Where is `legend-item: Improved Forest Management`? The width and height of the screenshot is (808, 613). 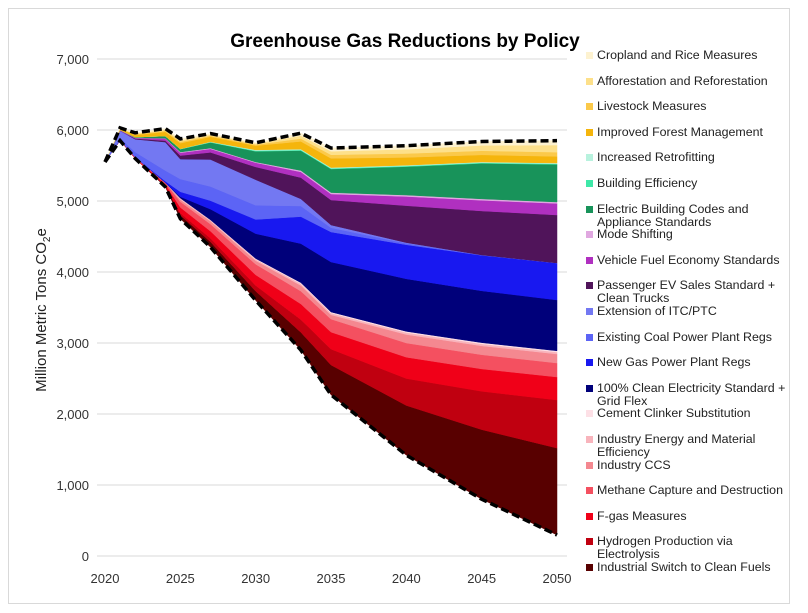
legend-item: Improved Forest Management is located at coordinates (687, 131).